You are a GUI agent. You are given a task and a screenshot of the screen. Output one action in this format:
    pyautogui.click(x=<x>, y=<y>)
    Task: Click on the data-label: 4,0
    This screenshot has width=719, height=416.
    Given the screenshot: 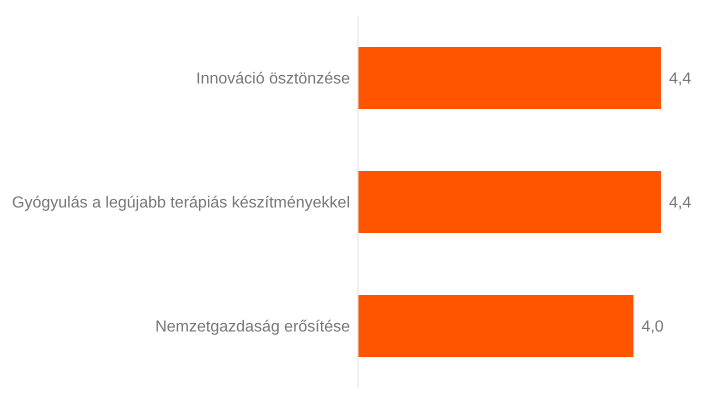 What is the action you would take?
    pyautogui.click(x=652, y=327)
    